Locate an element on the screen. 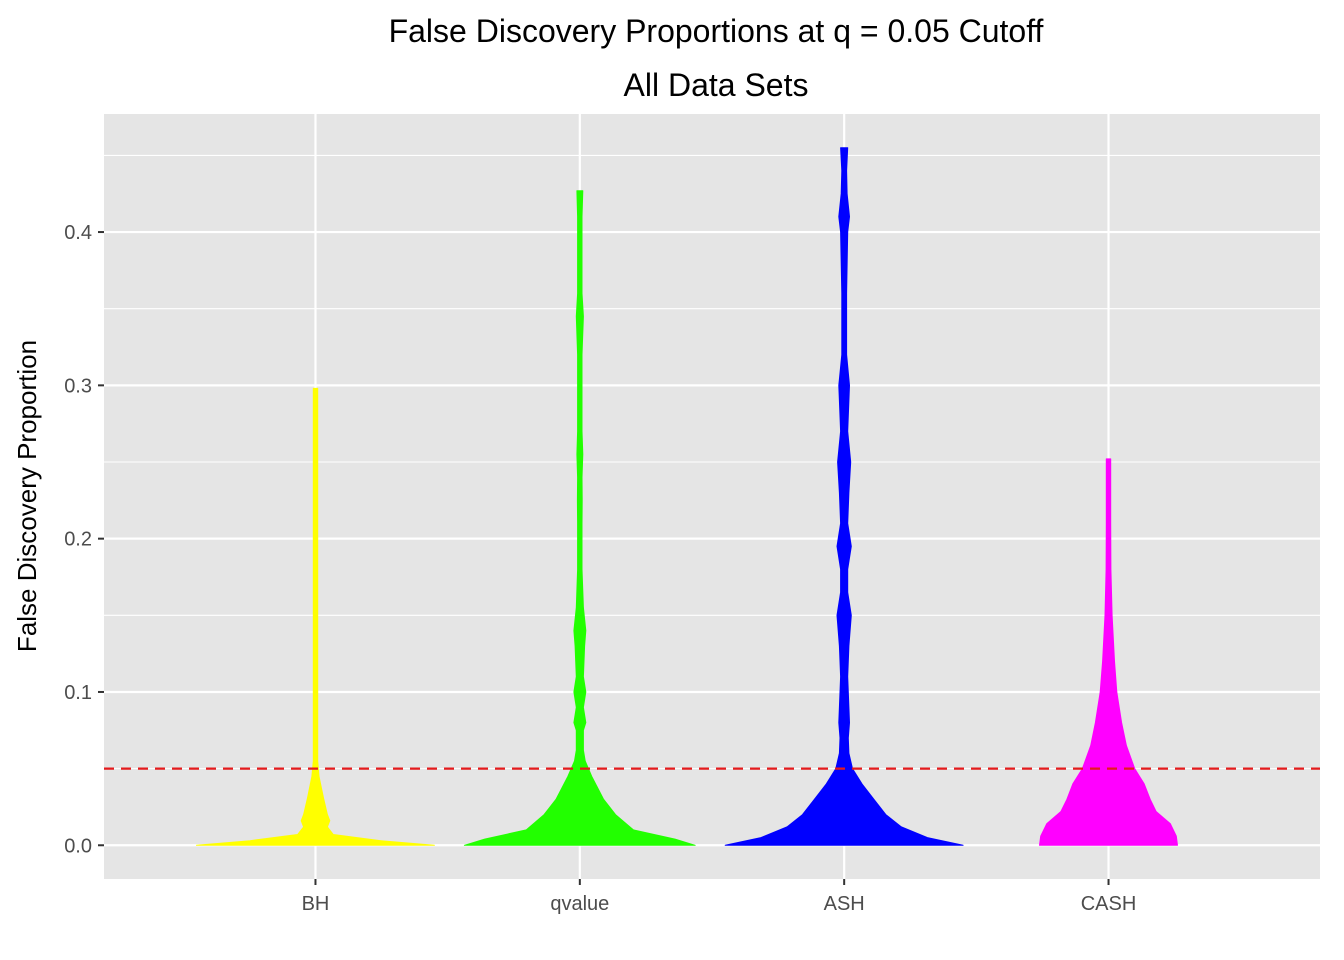  y-axis: 0.0 0.1 0.2 0.3 0.4 is located at coordinates (84, 539).